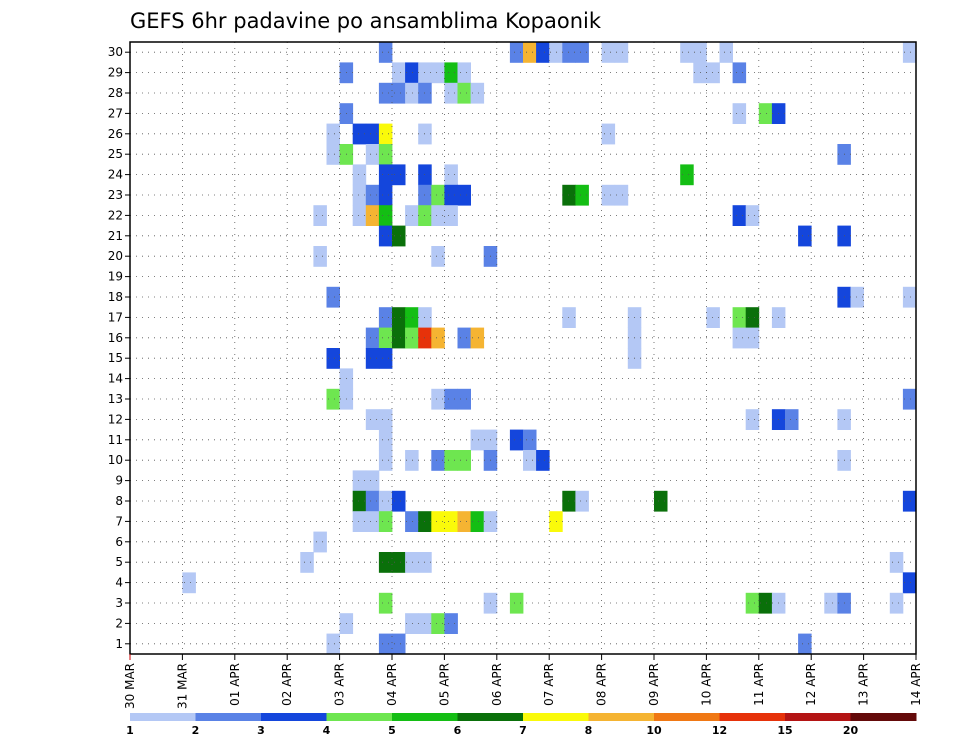 The height and width of the screenshot is (742, 960). Describe the element at coordinates (115, 399) in the screenshot. I see `y-tick-label: 13` at that location.